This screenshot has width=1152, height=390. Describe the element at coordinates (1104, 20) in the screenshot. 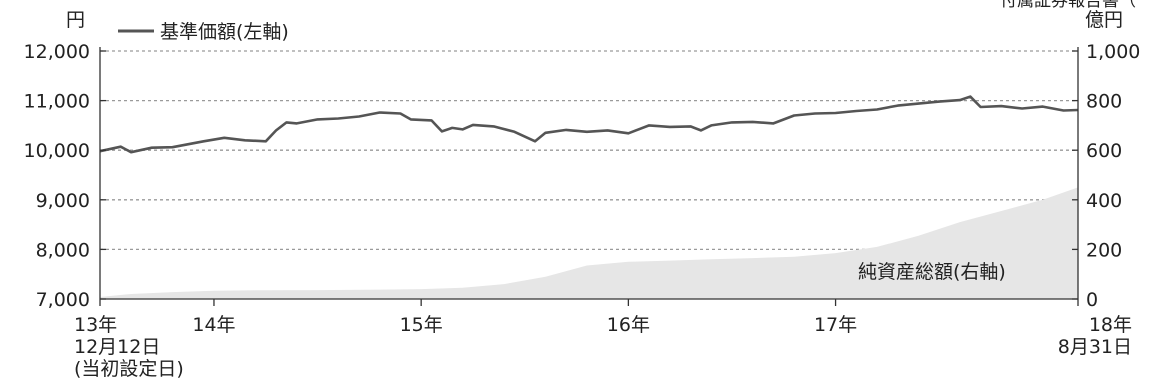

I see `right-unit-label: 億円` at that location.